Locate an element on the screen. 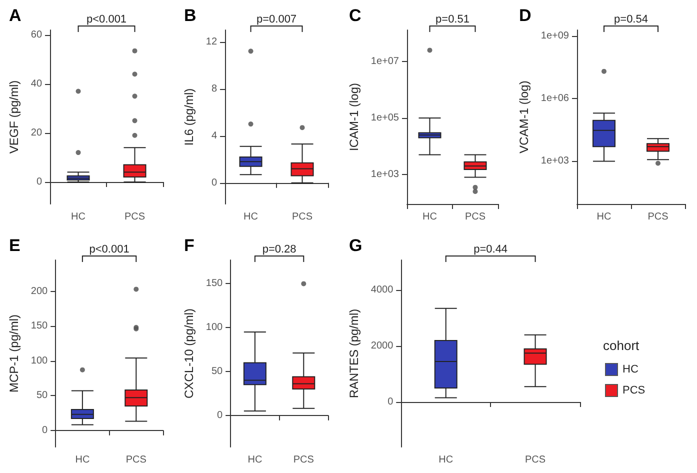 The height and width of the screenshot is (473, 697). y-axis-title: IL6 (pg/ml) is located at coordinates (189, 117).